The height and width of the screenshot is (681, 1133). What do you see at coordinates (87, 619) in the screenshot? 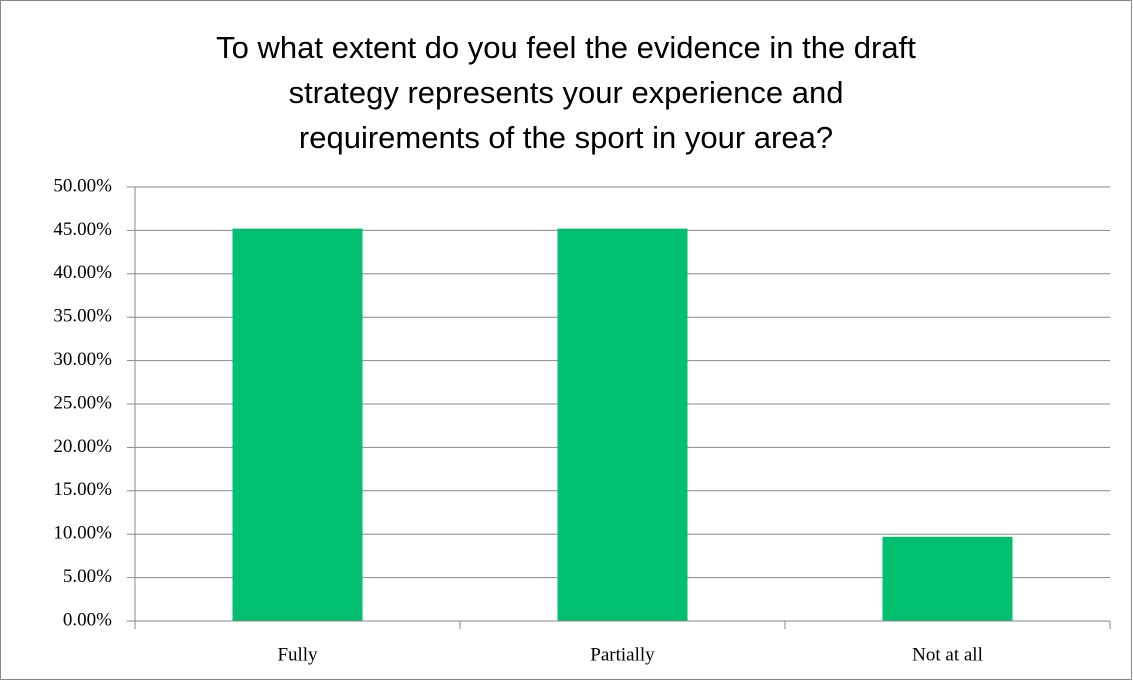
I see `y-tick-label: 0.00%` at bounding box center [87, 619].